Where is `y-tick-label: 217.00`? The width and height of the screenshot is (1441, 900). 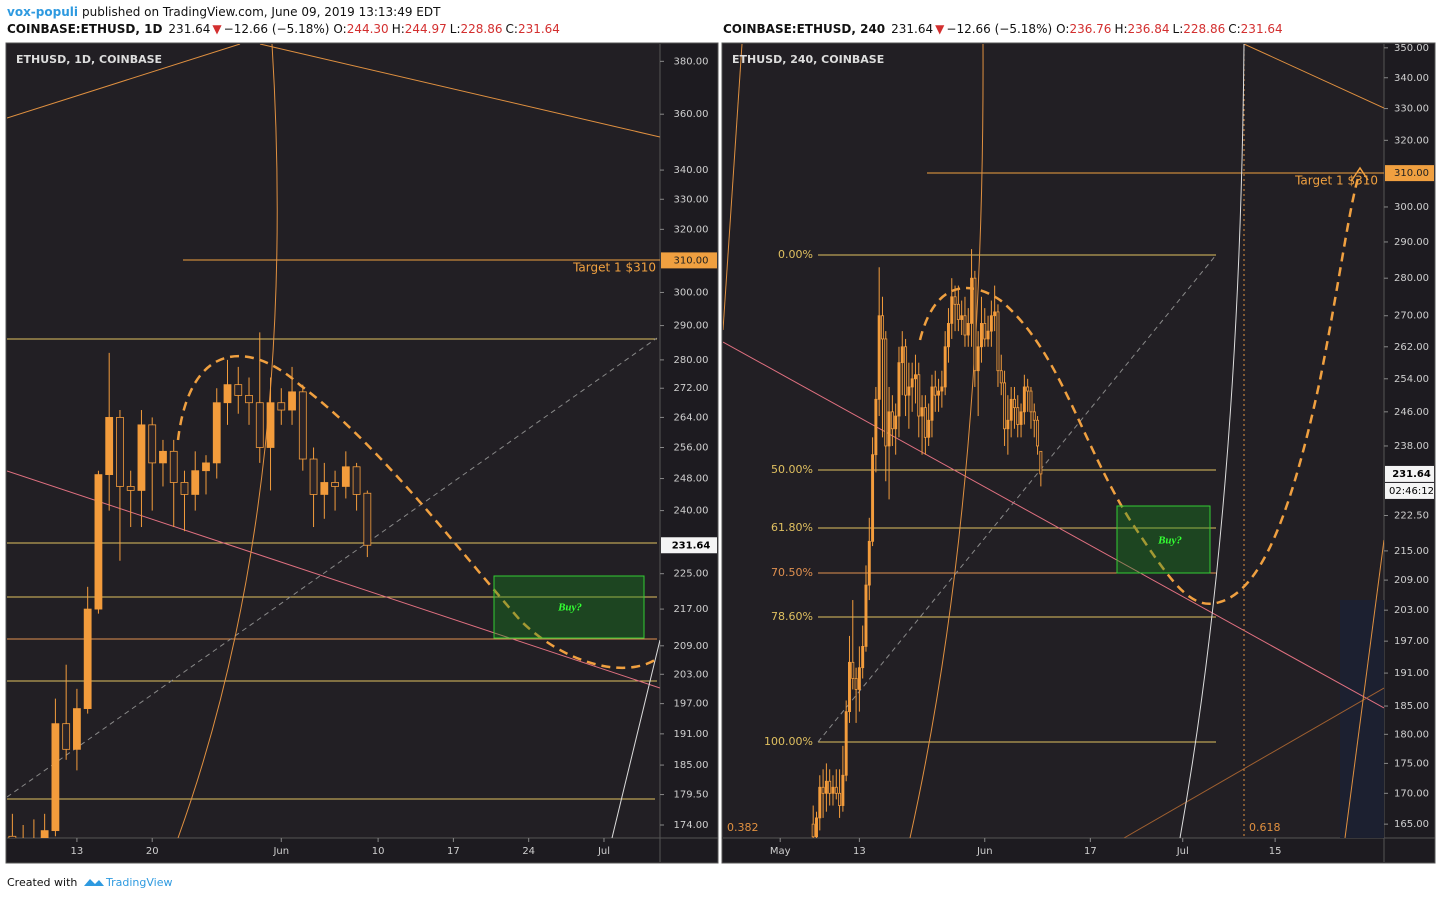 y-tick-label: 217.00 is located at coordinates (691, 609).